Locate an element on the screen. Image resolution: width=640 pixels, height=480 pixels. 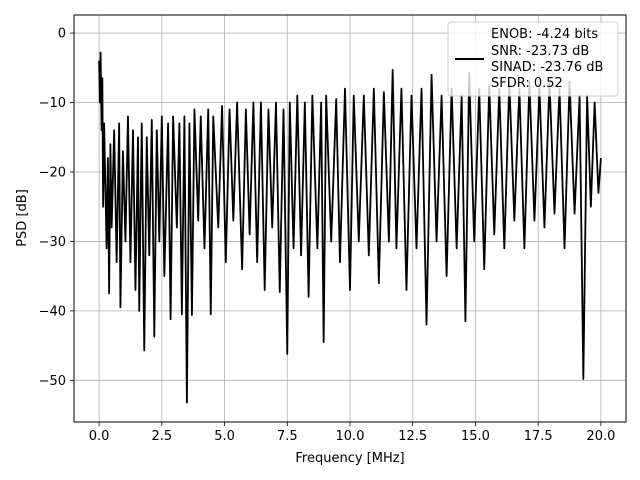
legend-entry-sfdr: SFDR: 0.52 is located at coordinates (527, 83).